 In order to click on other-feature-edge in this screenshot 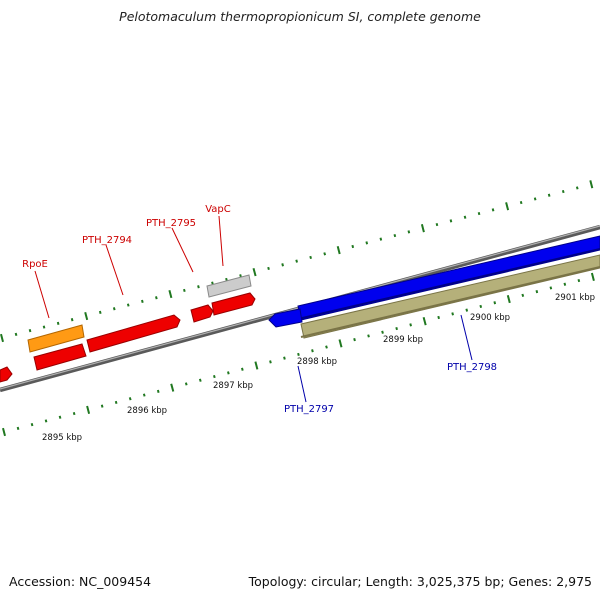, I will do `click(450, 302)`.